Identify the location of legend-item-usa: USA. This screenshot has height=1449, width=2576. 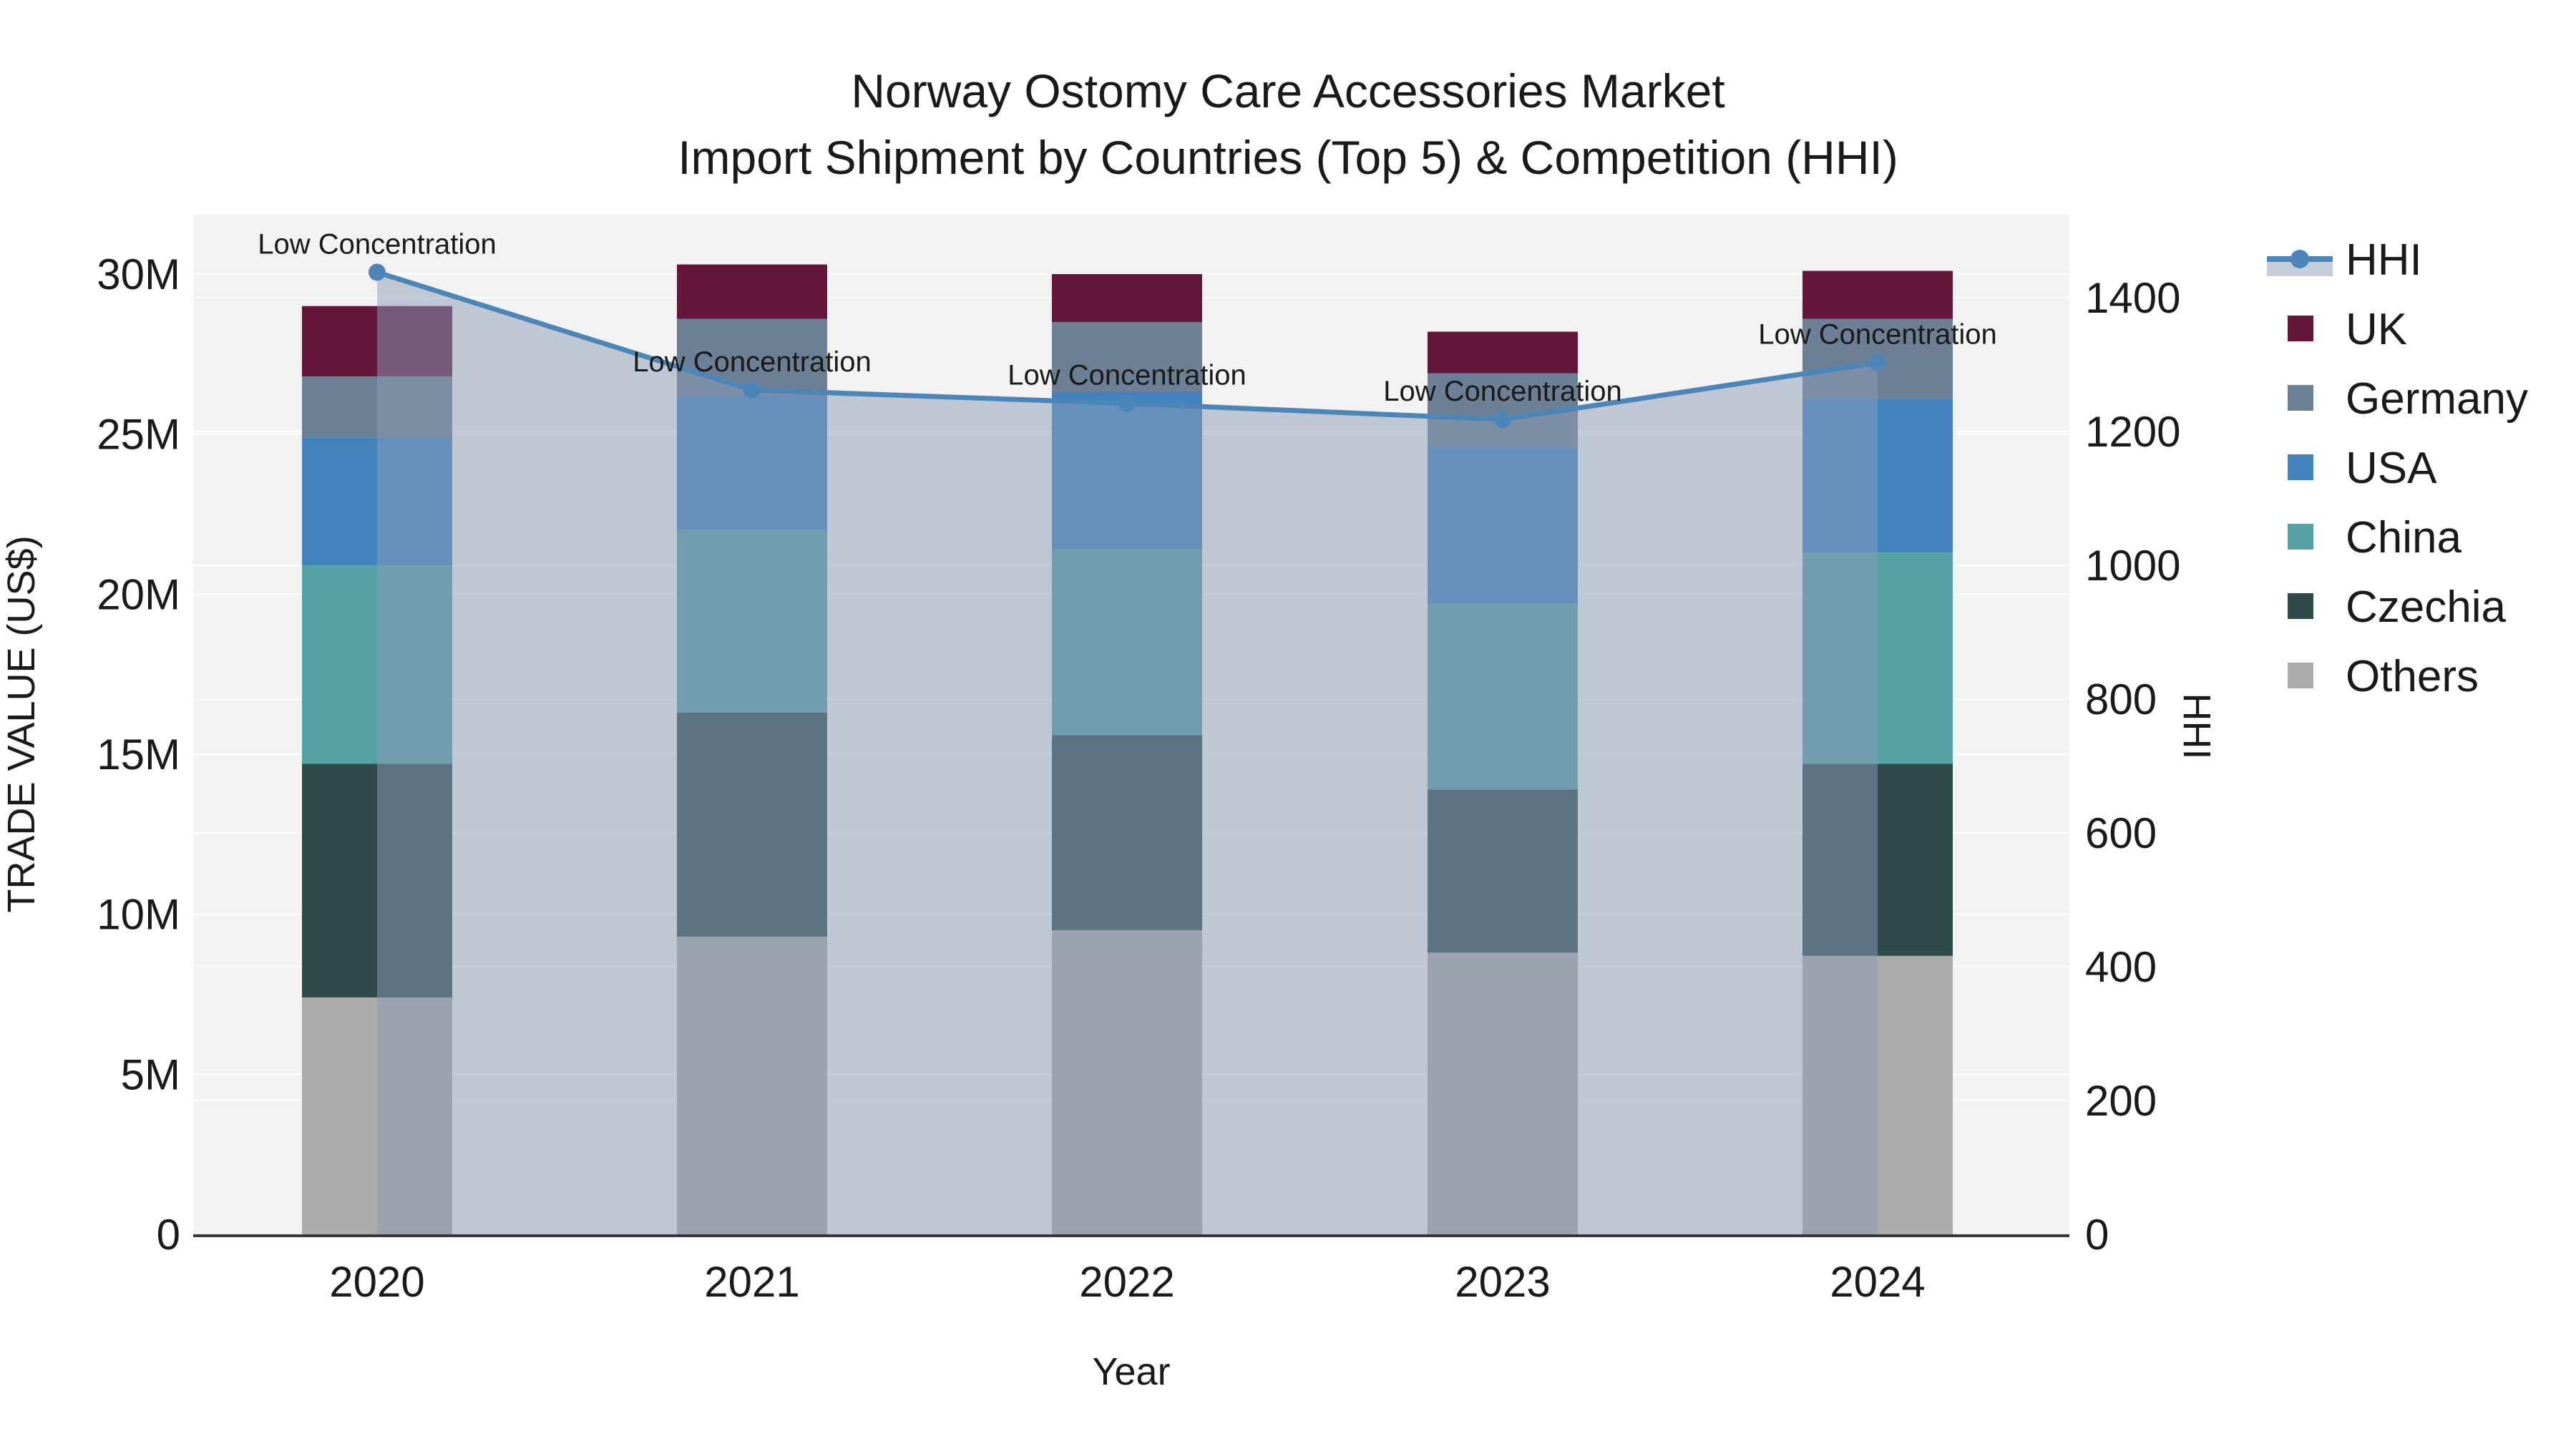
(2362, 468).